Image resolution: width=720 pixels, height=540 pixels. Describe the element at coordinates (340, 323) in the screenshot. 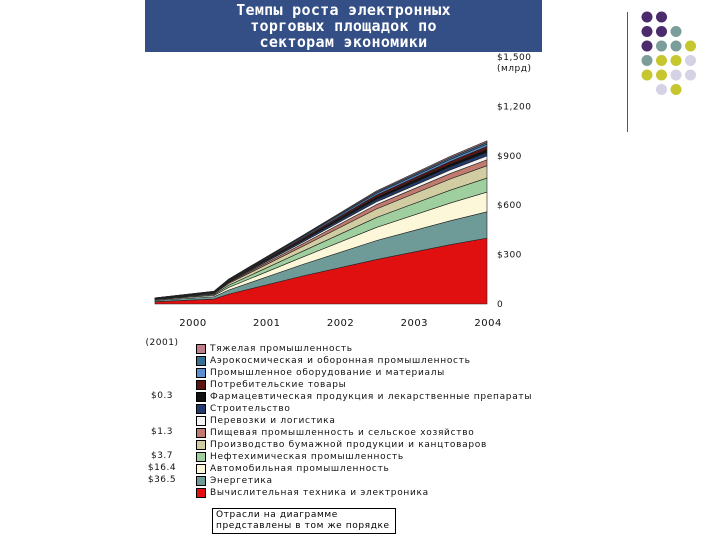

I see `x-tick-label: 2002` at that location.